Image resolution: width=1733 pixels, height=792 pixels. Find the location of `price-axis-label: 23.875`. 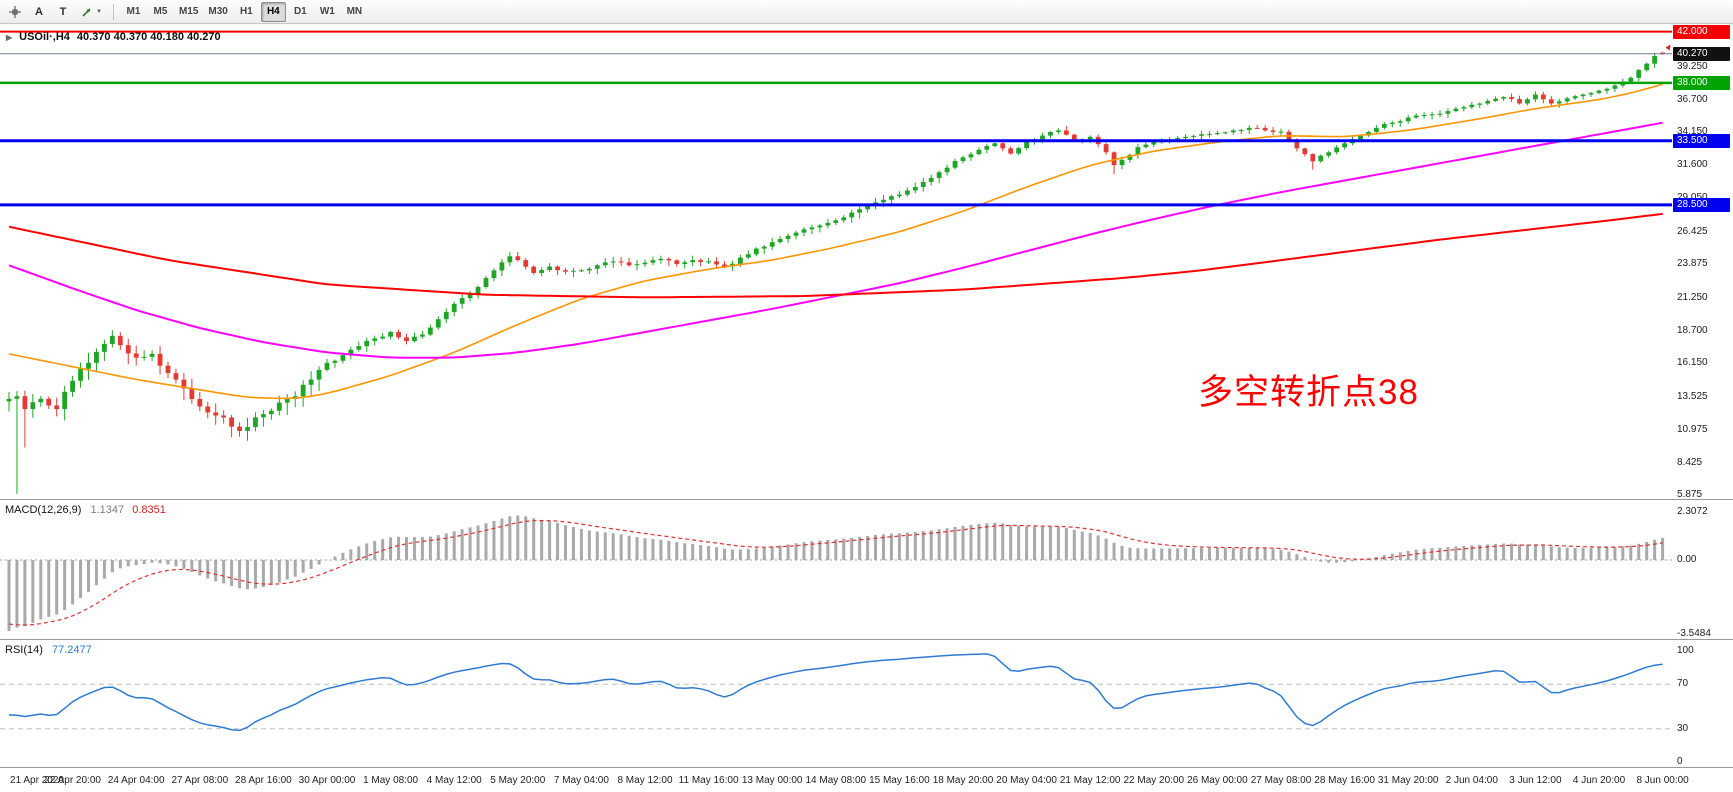

price-axis-label: 23.875 is located at coordinates (1692, 264).